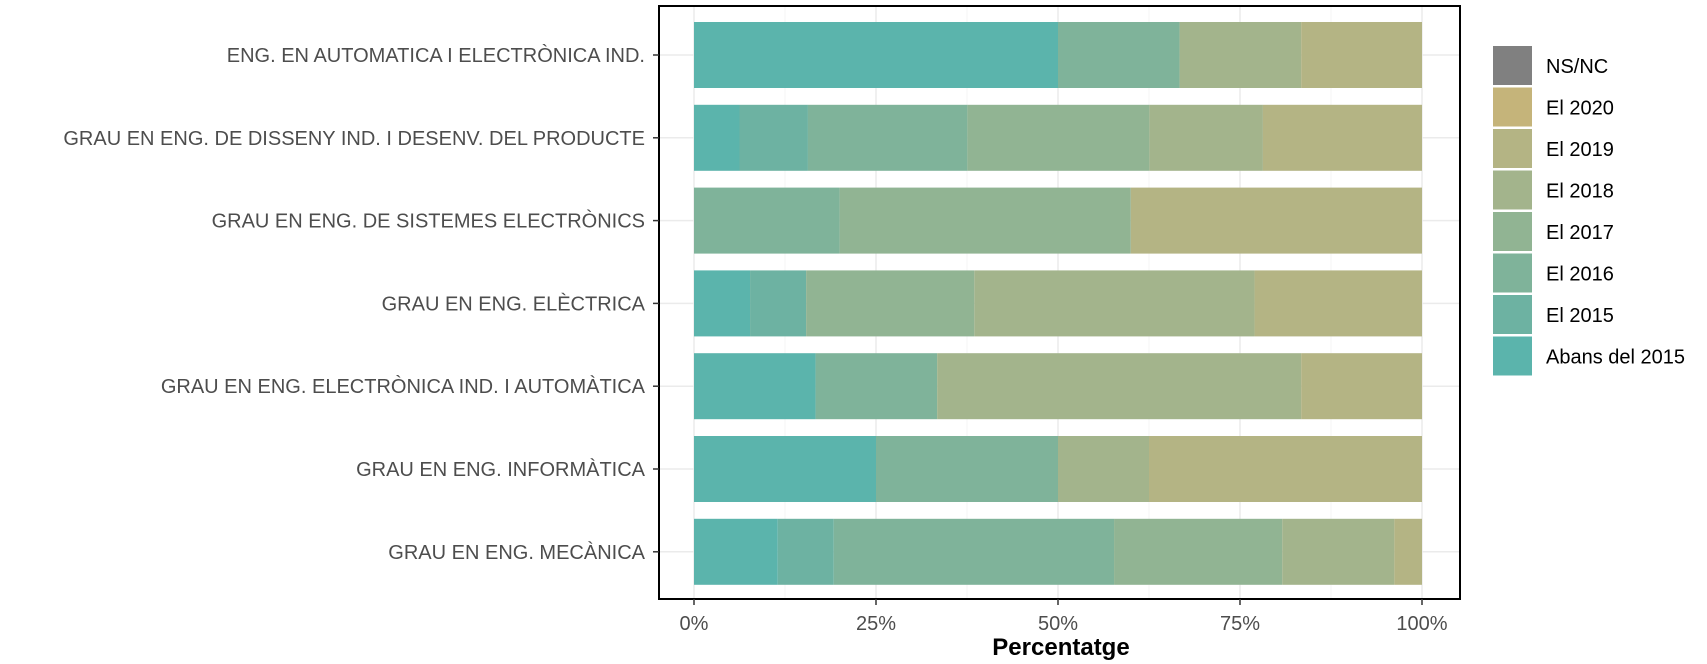 The width and height of the screenshot is (1707, 664). Describe the element at coordinates (876, 624) in the screenshot. I see `x-tick-label: 25%` at that location.